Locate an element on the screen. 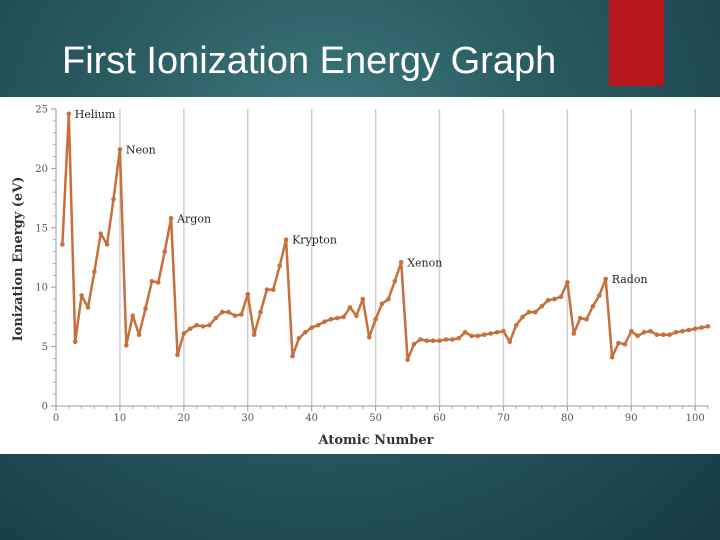 Image resolution: width=720 pixels, height=540 pixels. y-tick-label: 0 is located at coordinates (45, 407).